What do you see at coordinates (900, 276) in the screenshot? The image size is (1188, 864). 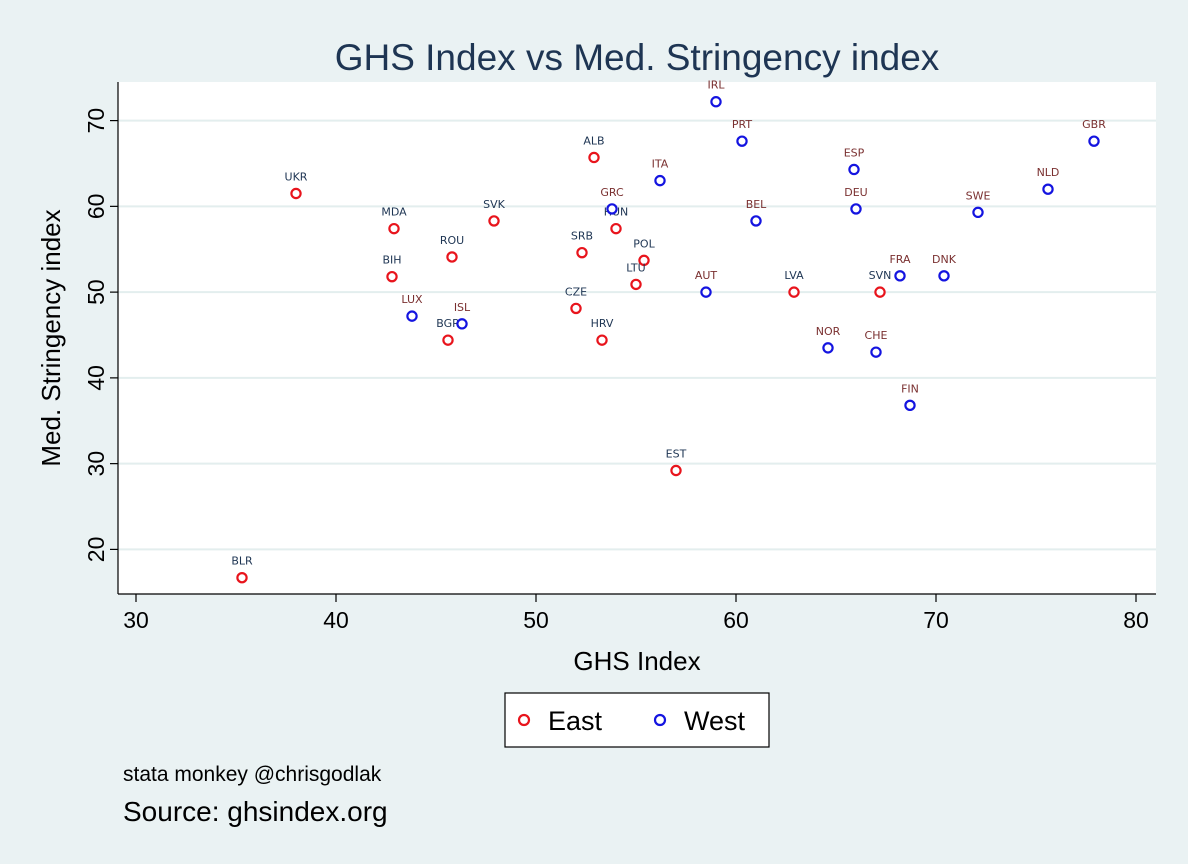 I see `point-fra` at bounding box center [900, 276].